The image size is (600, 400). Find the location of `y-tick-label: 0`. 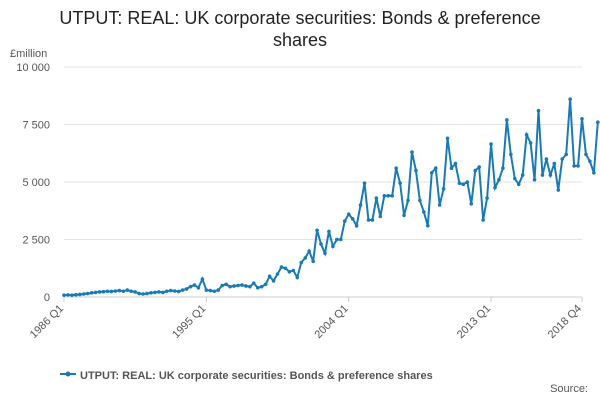

y-tick-label: 0 is located at coordinates (47, 298).